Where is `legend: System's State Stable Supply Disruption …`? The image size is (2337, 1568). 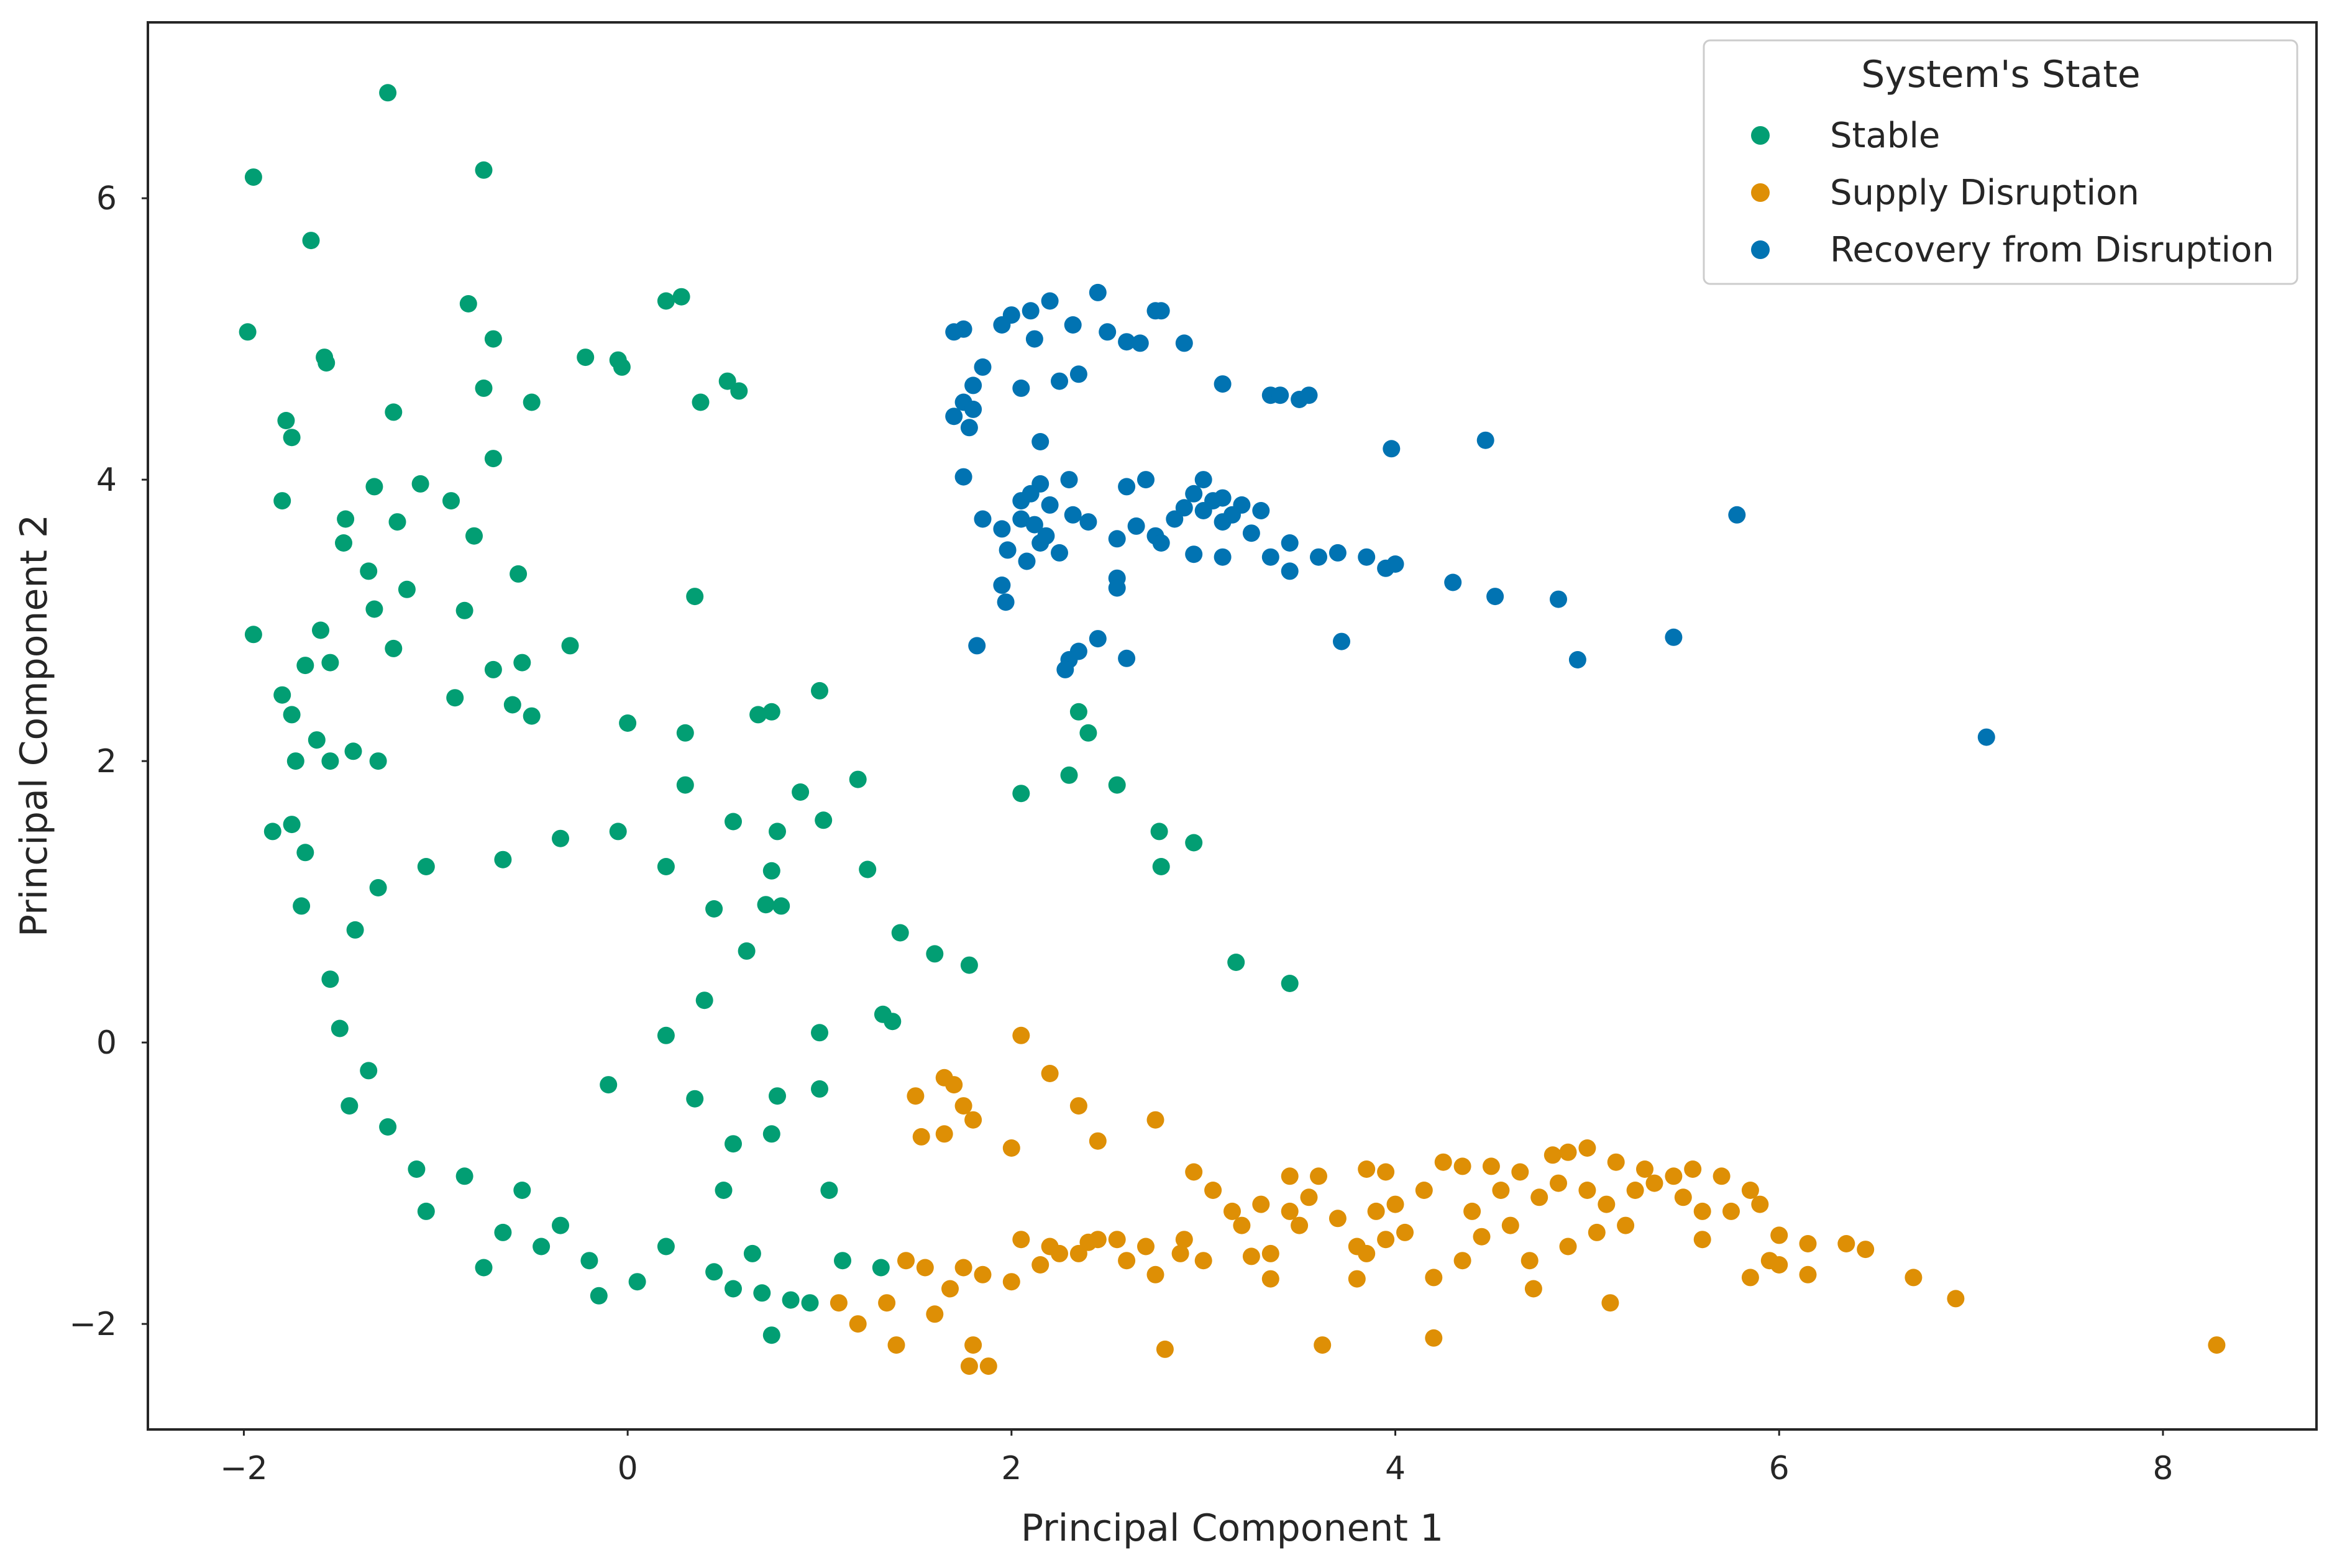 legend: System's State Stable Supply Disruption … is located at coordinates (2000, 162).